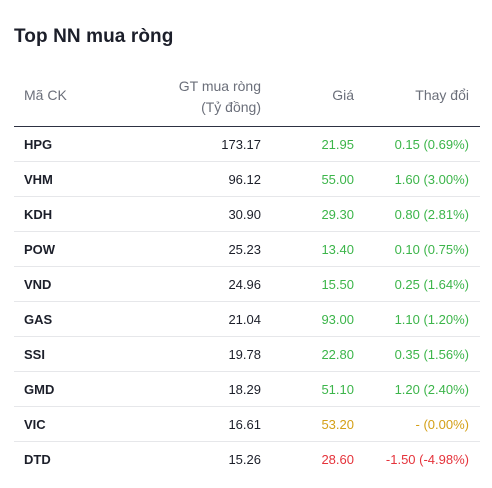 The height and width of the screenshot is (488, 492). Describe the element at coordinates (38, 284) in the screenshot. I see `stock-code: VND` at that location.